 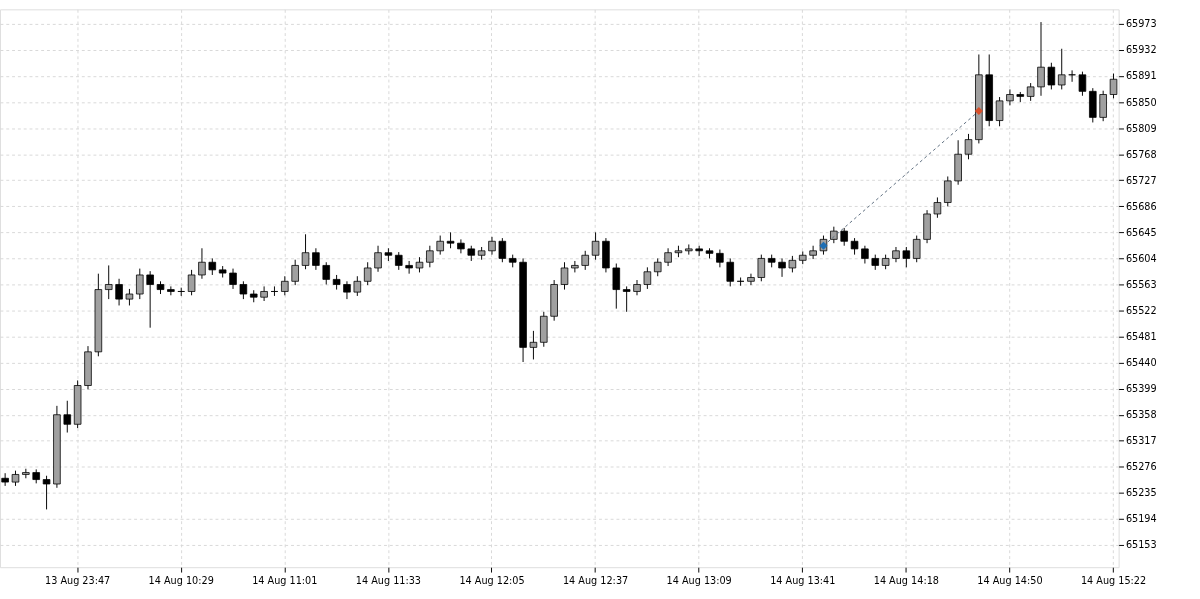 I want to click on x-tick-label: 14 Aug 15:22, so click(x=1113, y=581).